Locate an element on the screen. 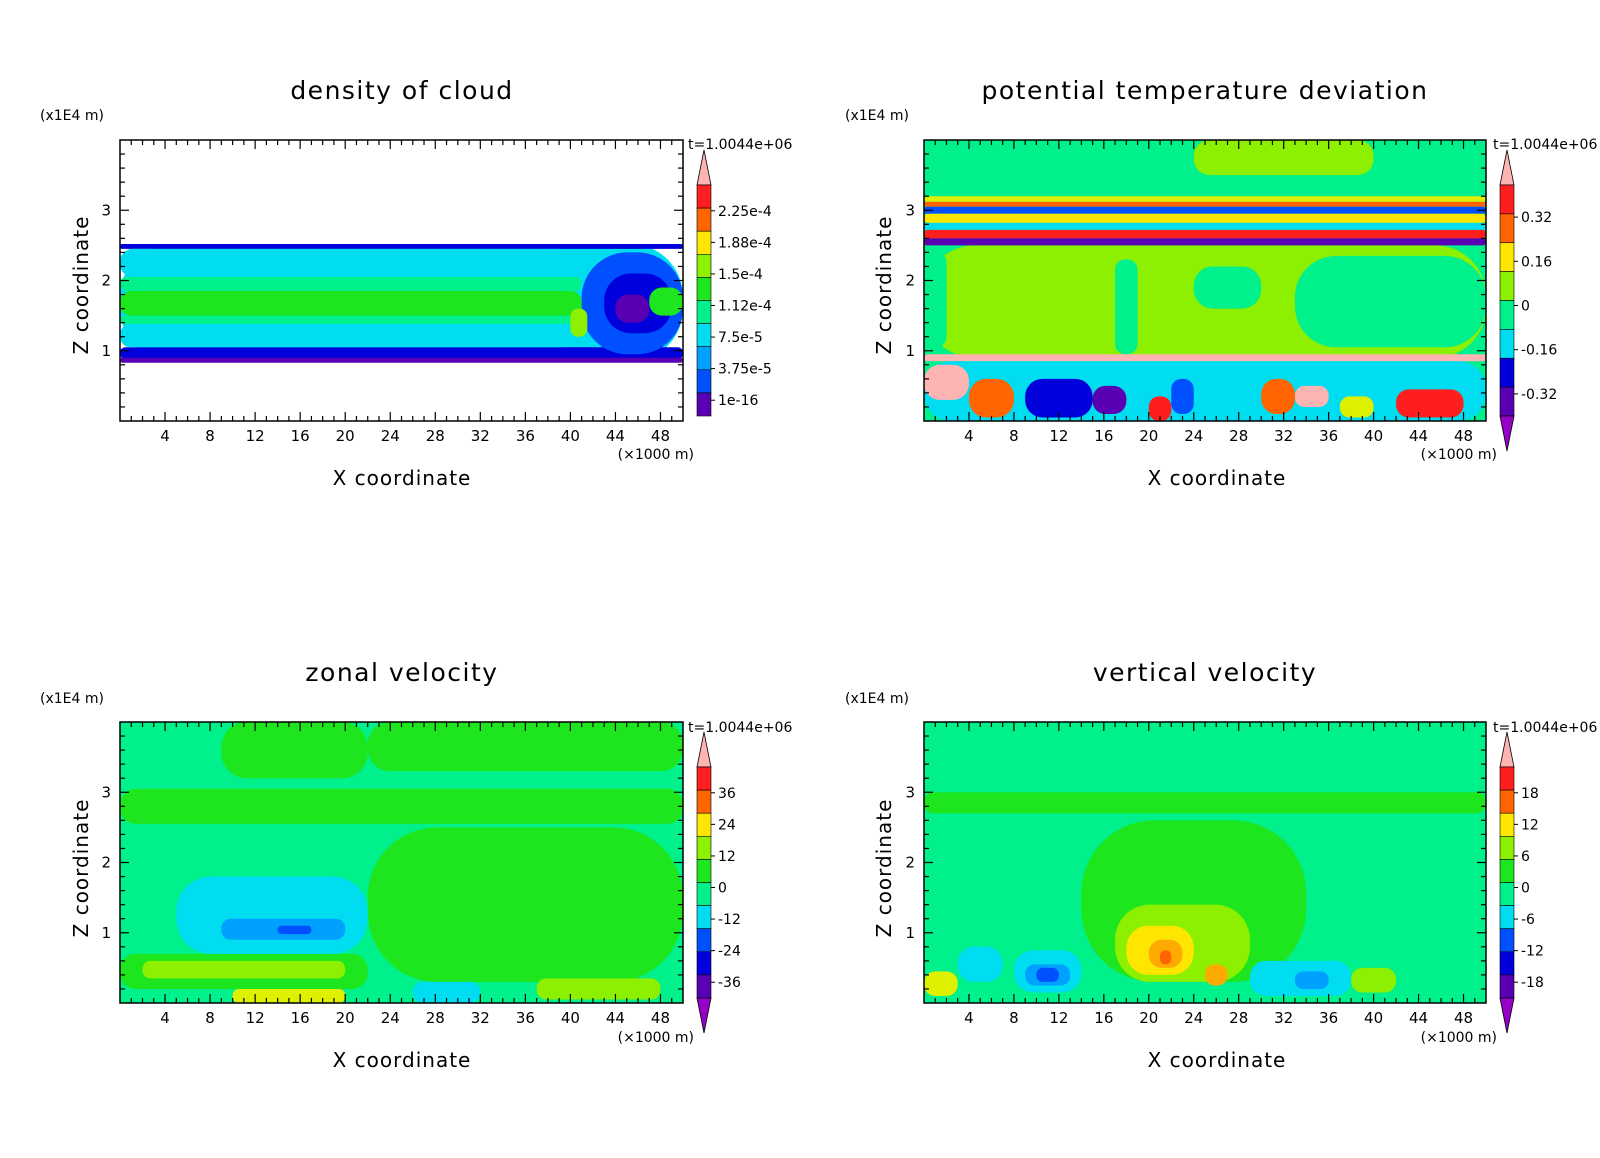  colorbar-arrow-top is located at coordinates (1507, 749).